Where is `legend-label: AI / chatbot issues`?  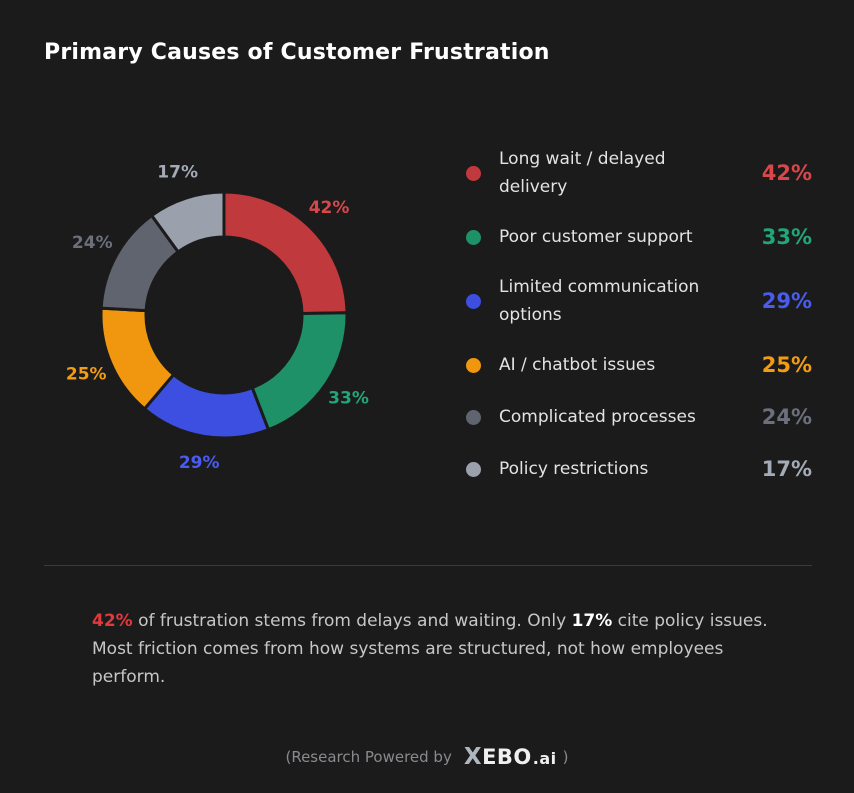
legend-label: AI / chatbot issues is located at coordinates (577, 365).